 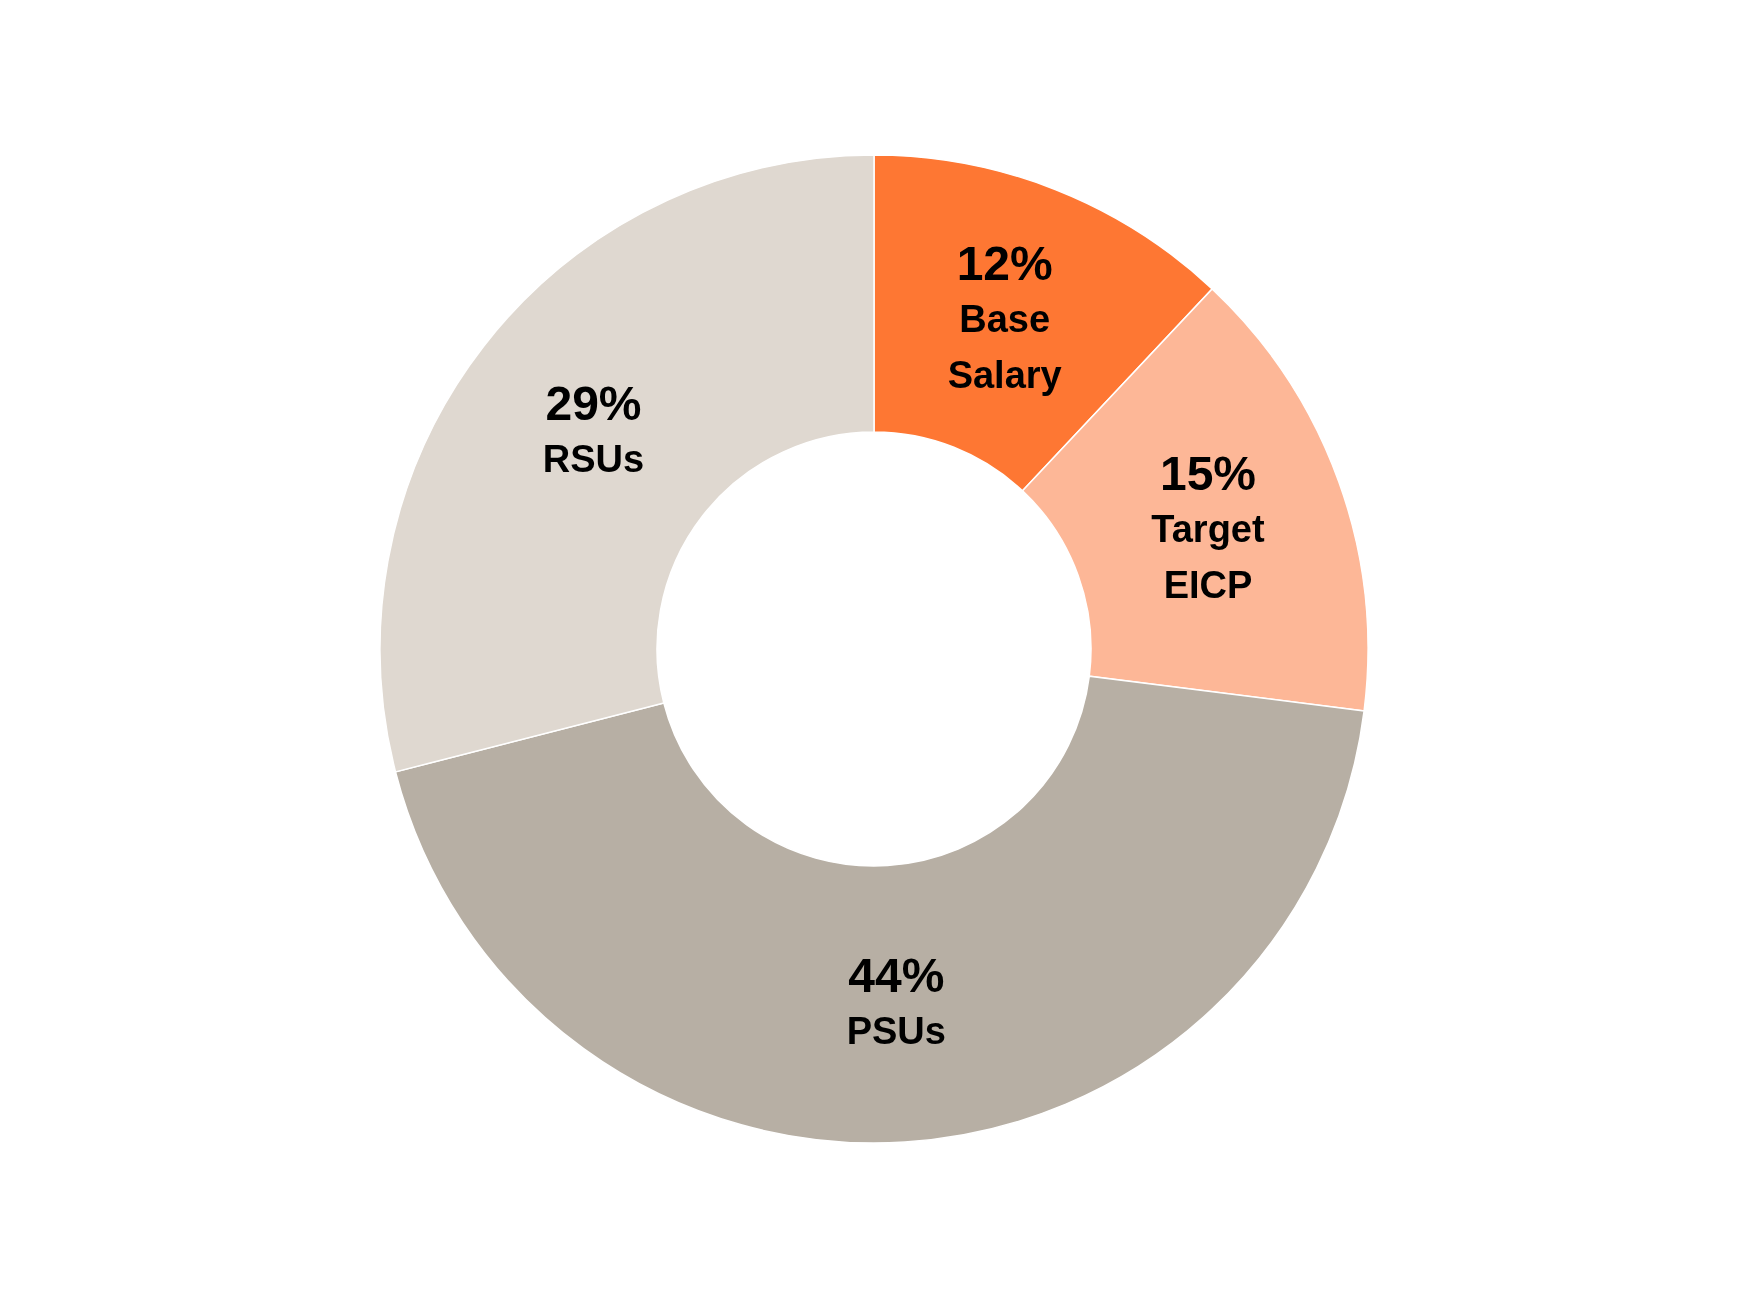 I want to click on data-label: 15%, so click(x=1208, y=473).